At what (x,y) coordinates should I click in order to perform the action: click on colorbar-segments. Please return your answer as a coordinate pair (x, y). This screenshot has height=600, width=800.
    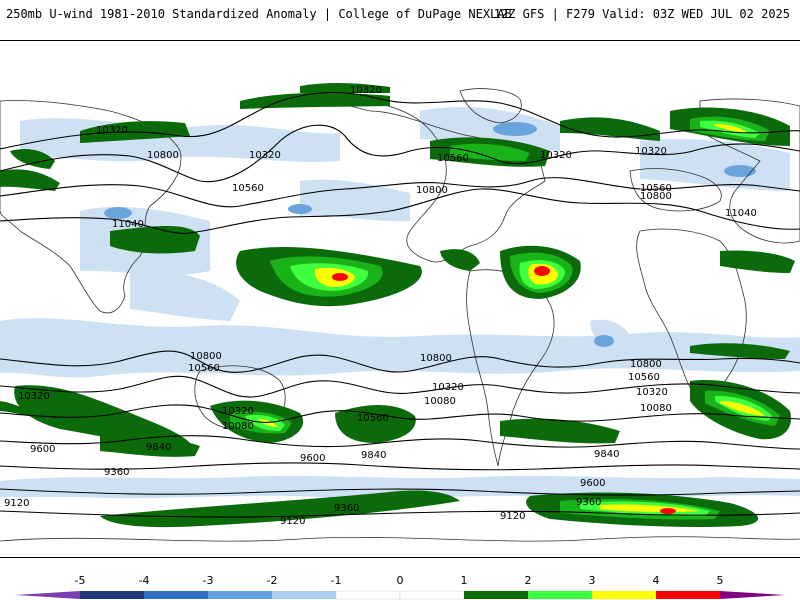
    Looking at the image, I should click on (400, 595).